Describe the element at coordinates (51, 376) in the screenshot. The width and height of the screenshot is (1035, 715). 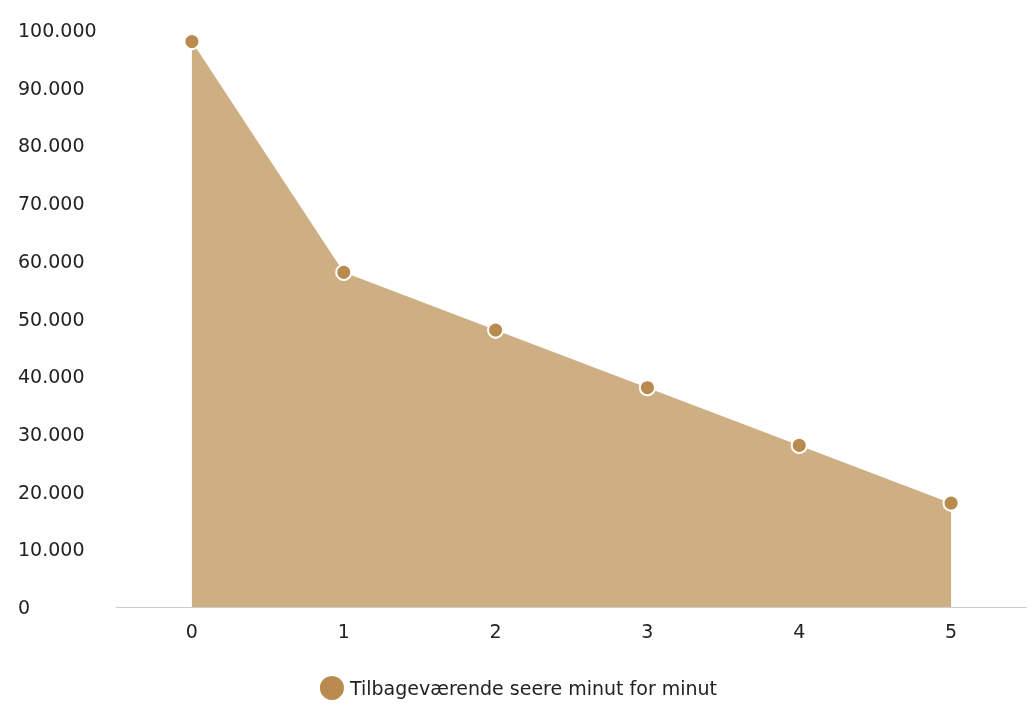
I see `y-tick-label: 40.000` at that location.